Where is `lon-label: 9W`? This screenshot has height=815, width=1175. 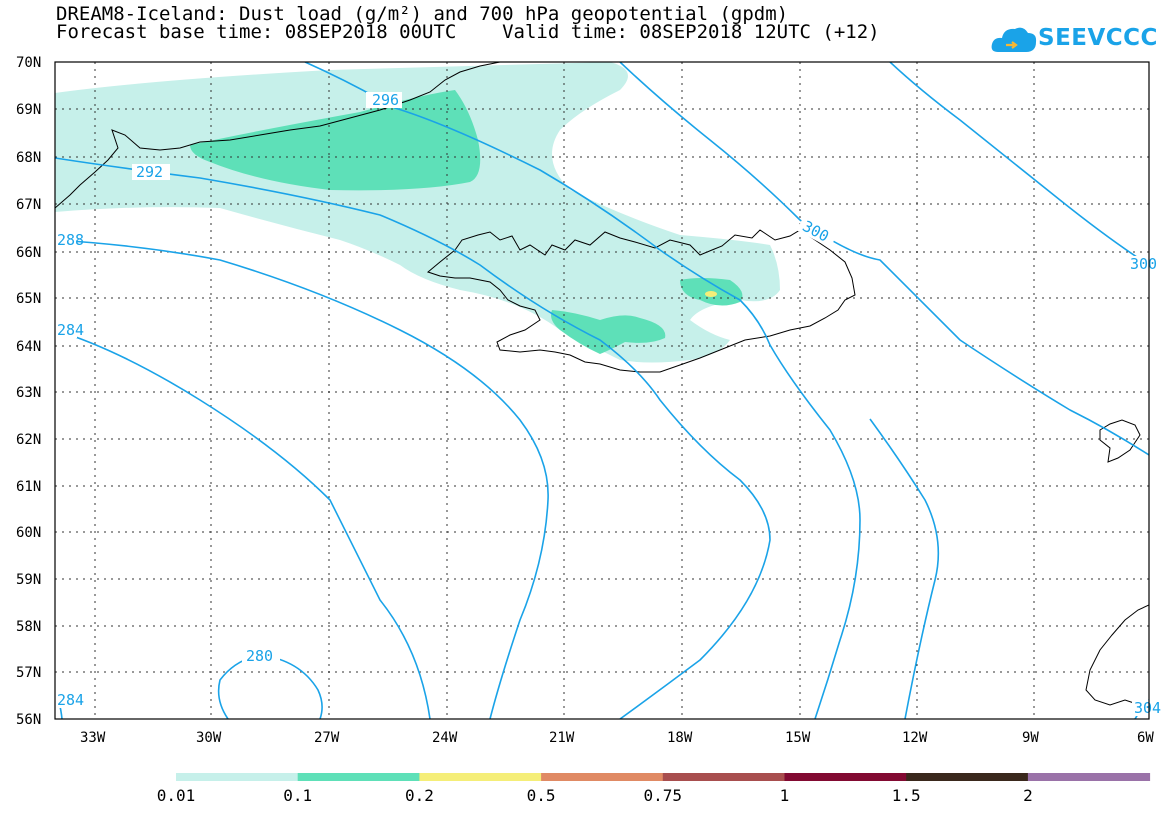 lon-label: 9W is located at coordinates (1030, 738).